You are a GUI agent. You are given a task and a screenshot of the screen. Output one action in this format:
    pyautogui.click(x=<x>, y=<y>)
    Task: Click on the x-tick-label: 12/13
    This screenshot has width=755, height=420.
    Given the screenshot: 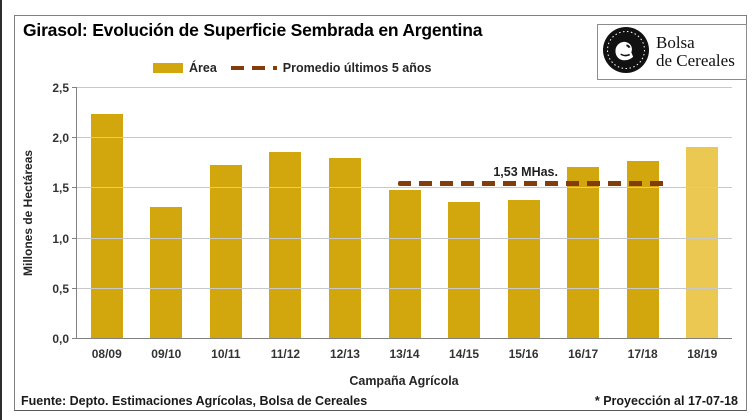 What is the action you would take?
    pyautogui.click(x=344, y=354)
    